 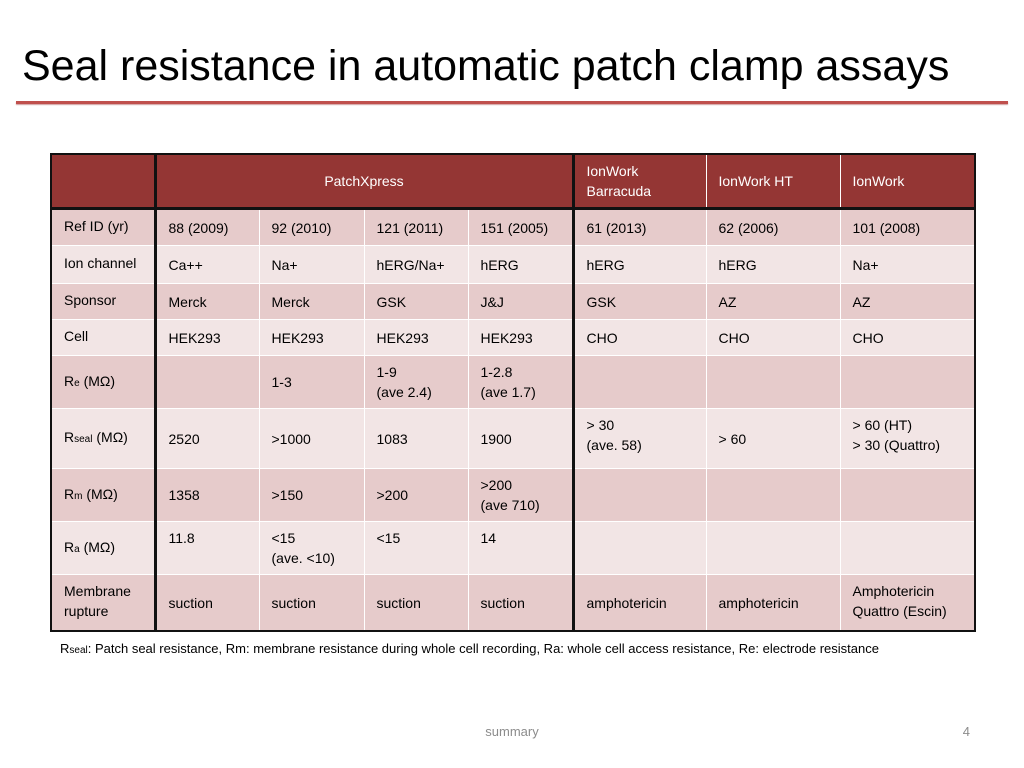 What do you see at coordinates (907, 603) in the screenshot?
I see `table-cell: Amphotericin Quattro (Escin)` at bounding box center [907, 603].